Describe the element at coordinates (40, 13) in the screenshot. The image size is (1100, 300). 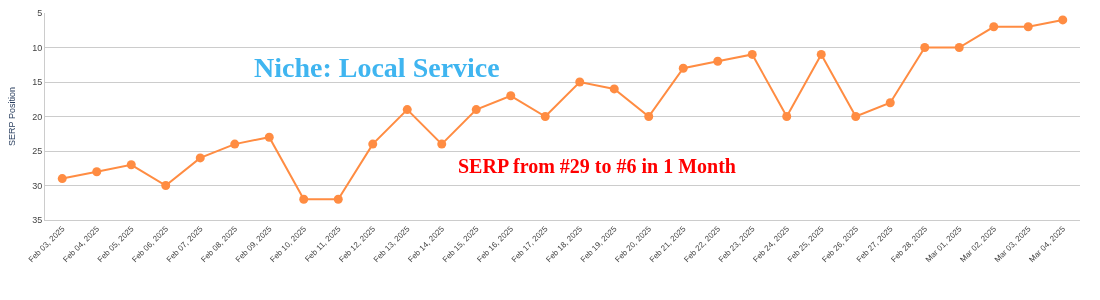
I see `y-tick-label: 5` at that location.